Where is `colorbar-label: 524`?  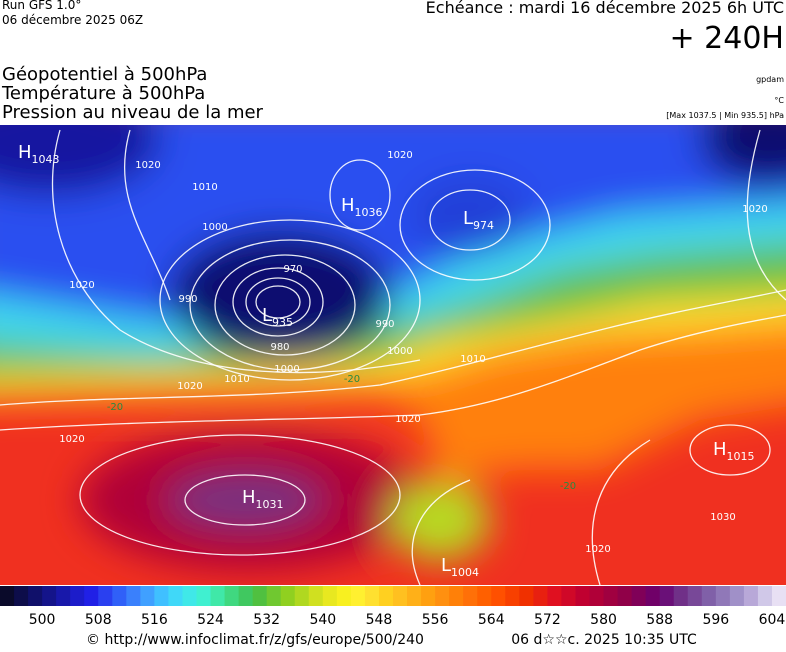 colorbar-label: 524 is located at coordinates (210, 620).